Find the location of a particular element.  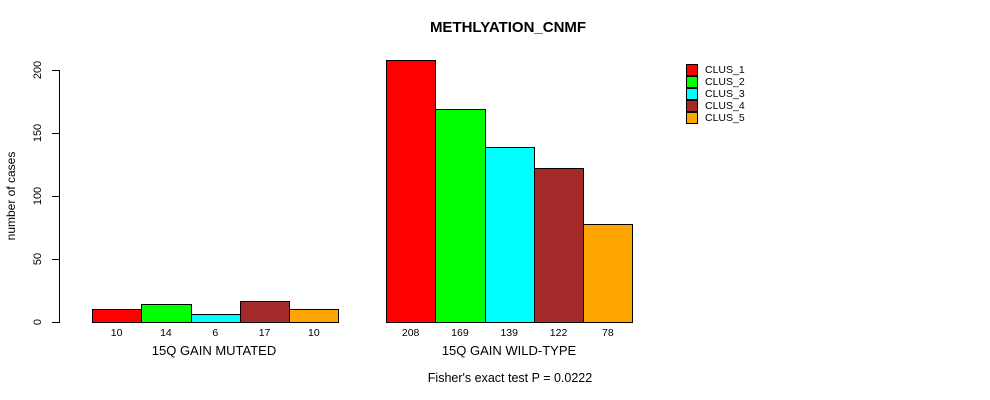

y-axis-tick-label: 200 is located at coordinates (38, 70).